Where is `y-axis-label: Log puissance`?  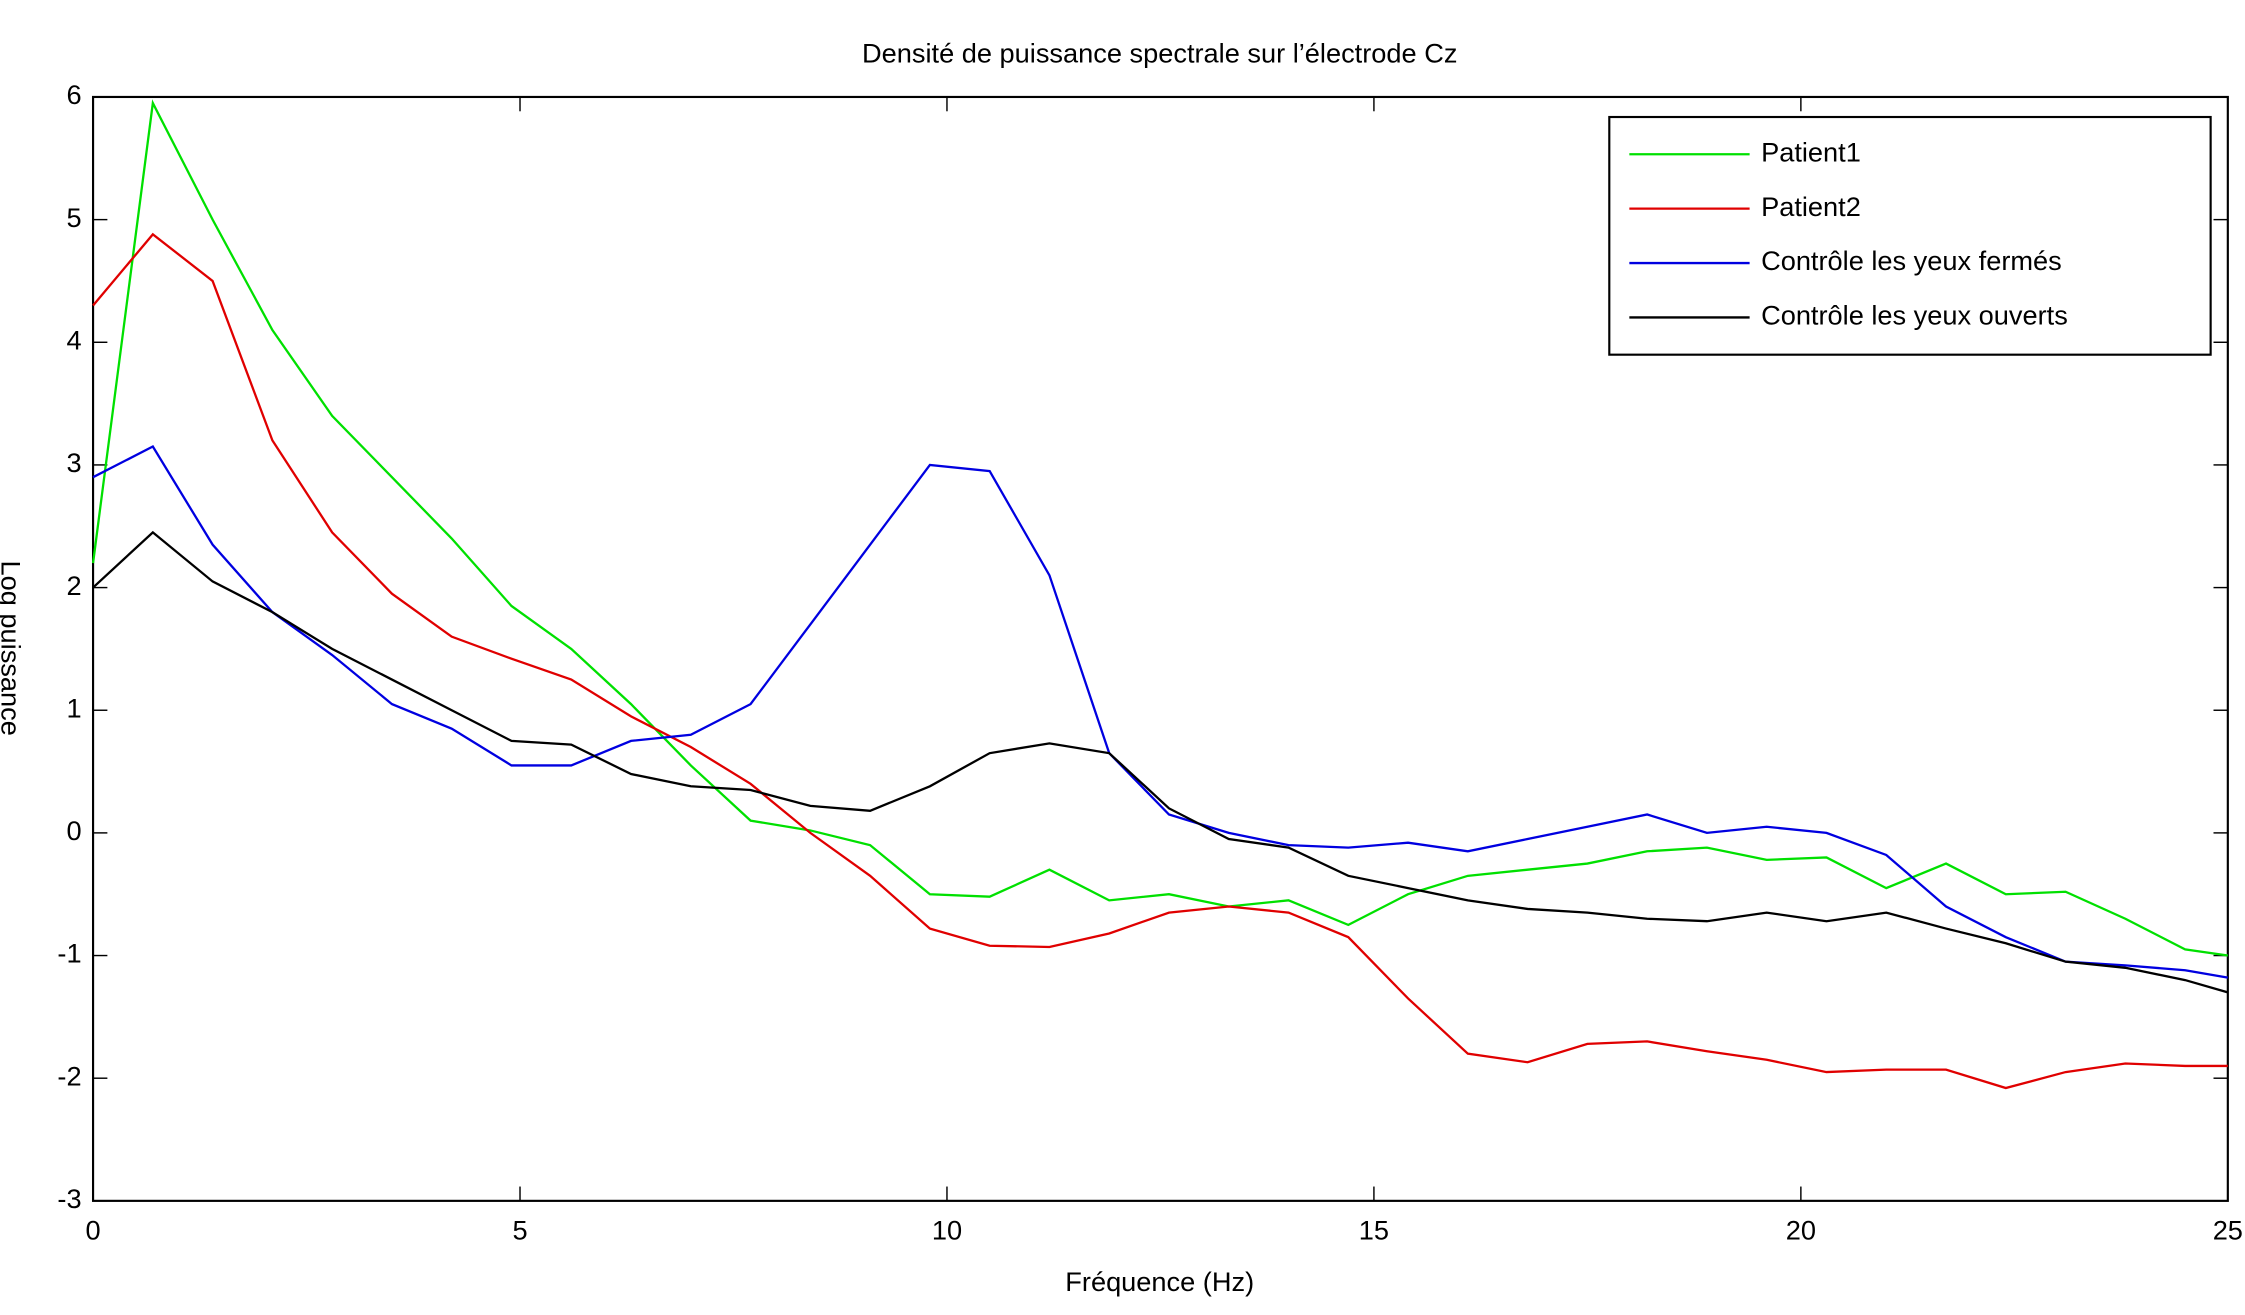
y-axis-label: Log puissance is located at coordinates (13, 648).